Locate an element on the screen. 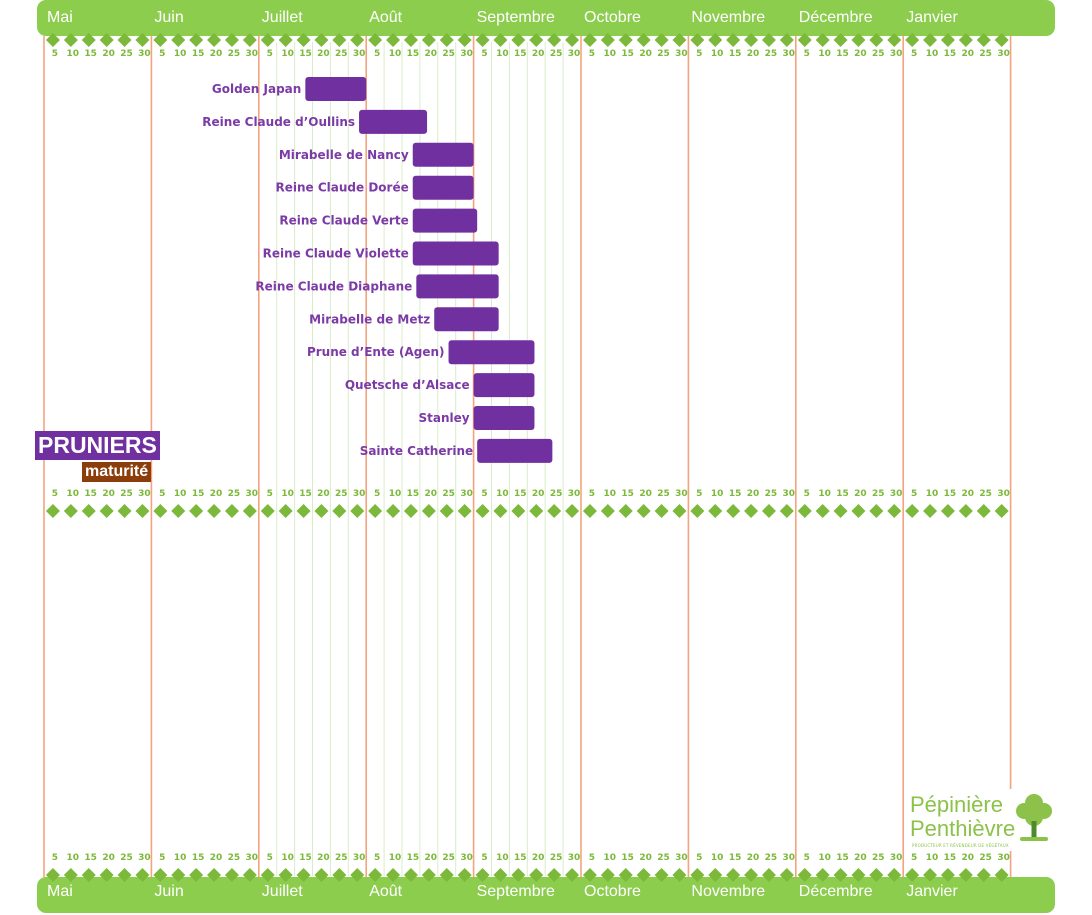 This screenshot has width=1092, height=915. month-label-top: Novembre is located at coordinates (728, 17).